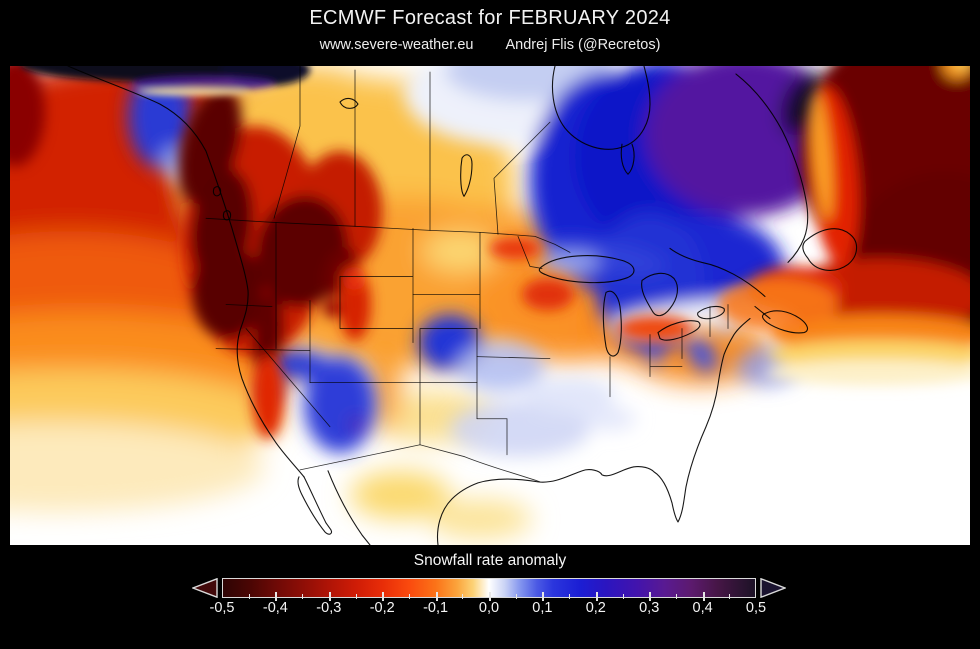  Describe the element at coordinates (466, 175) in the screenshot. I see `lake-winnipeg-path` at that location.